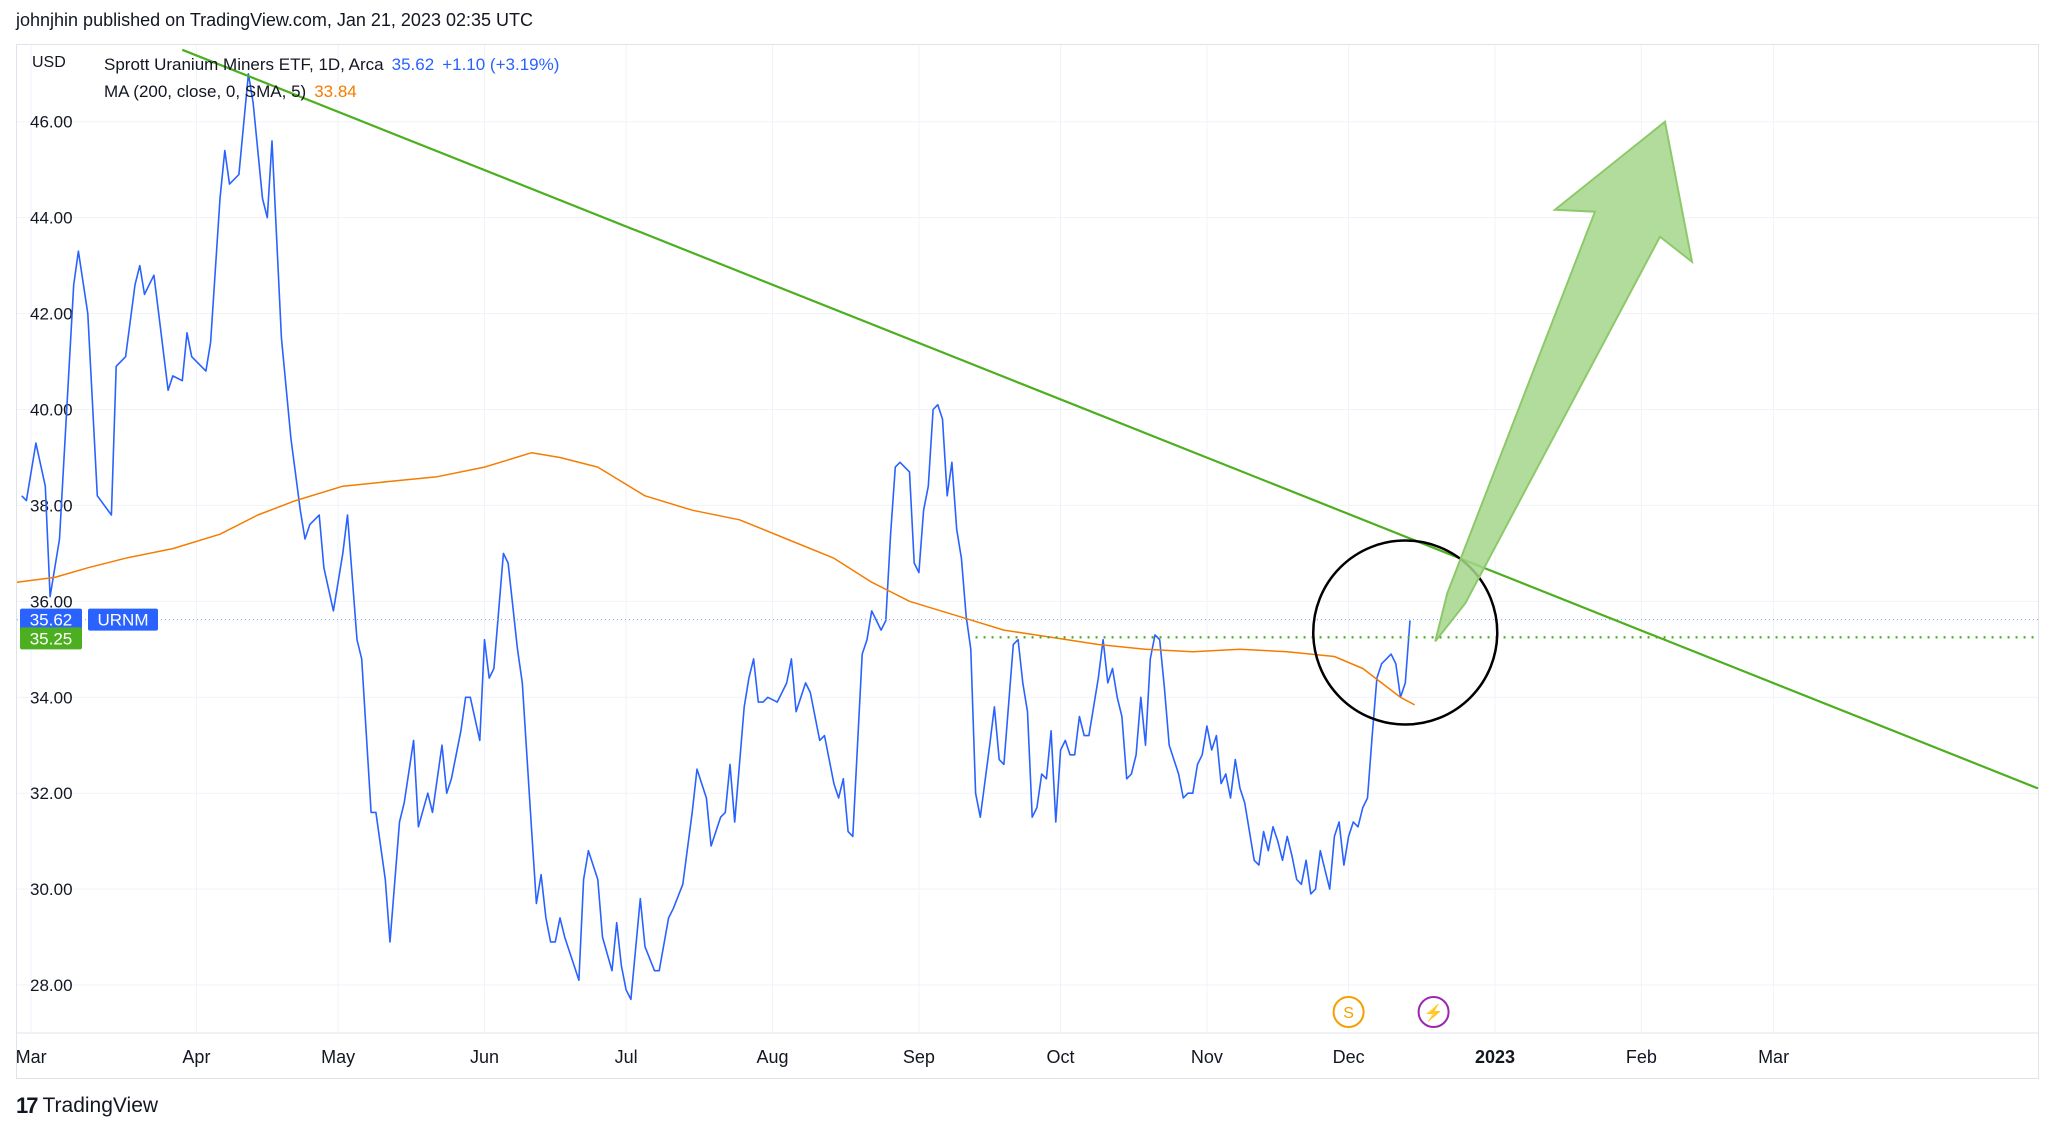 The height and width of the screenshot is (1131, 2047). I want to click on y-tick-label: 46.00, so click(51, 122).